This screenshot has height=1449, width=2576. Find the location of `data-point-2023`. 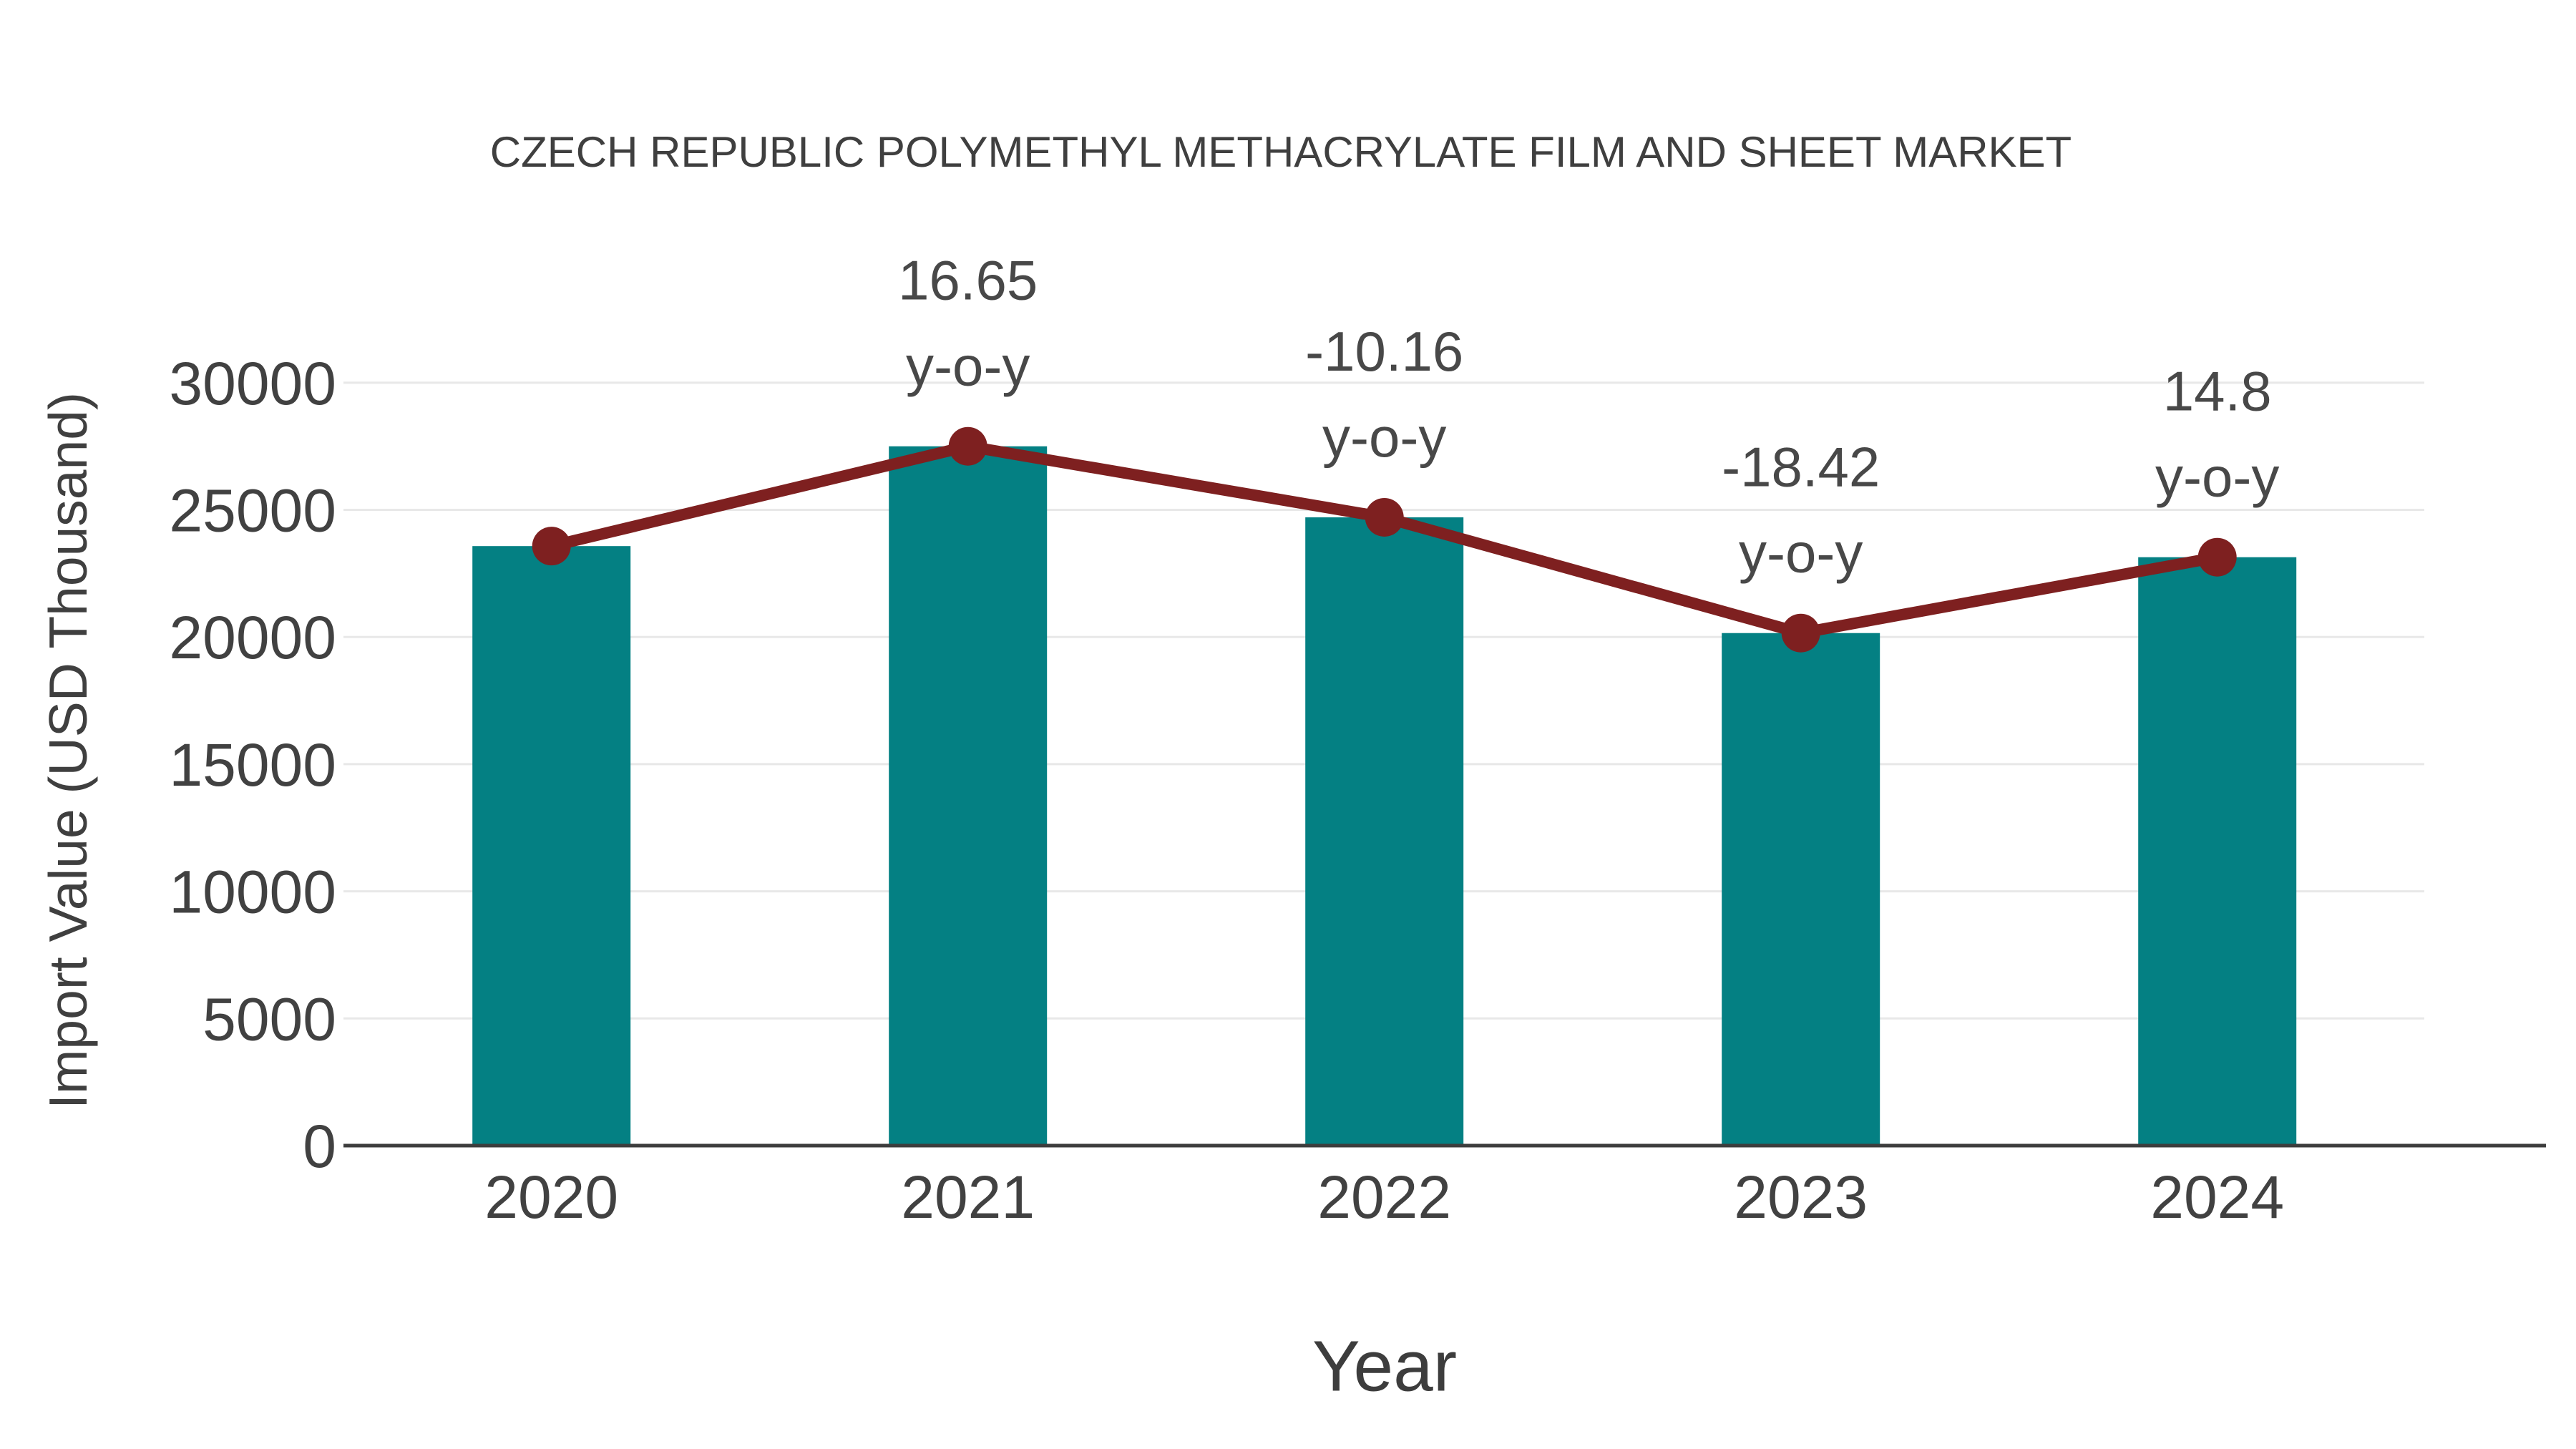

data-point-2023 is located at coordinates (1800, 633).